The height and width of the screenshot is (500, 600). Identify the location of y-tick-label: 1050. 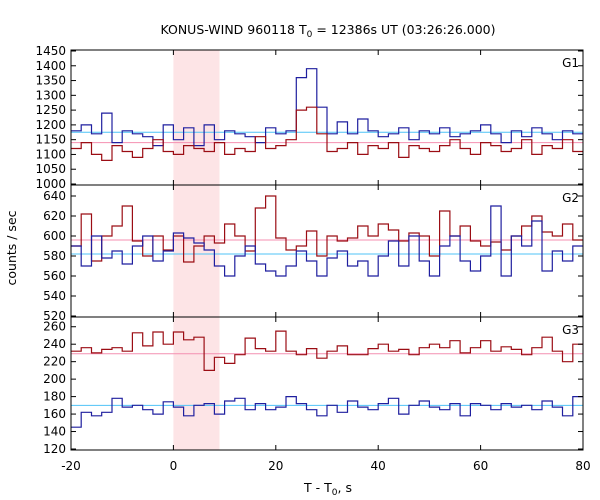
(50, 169).